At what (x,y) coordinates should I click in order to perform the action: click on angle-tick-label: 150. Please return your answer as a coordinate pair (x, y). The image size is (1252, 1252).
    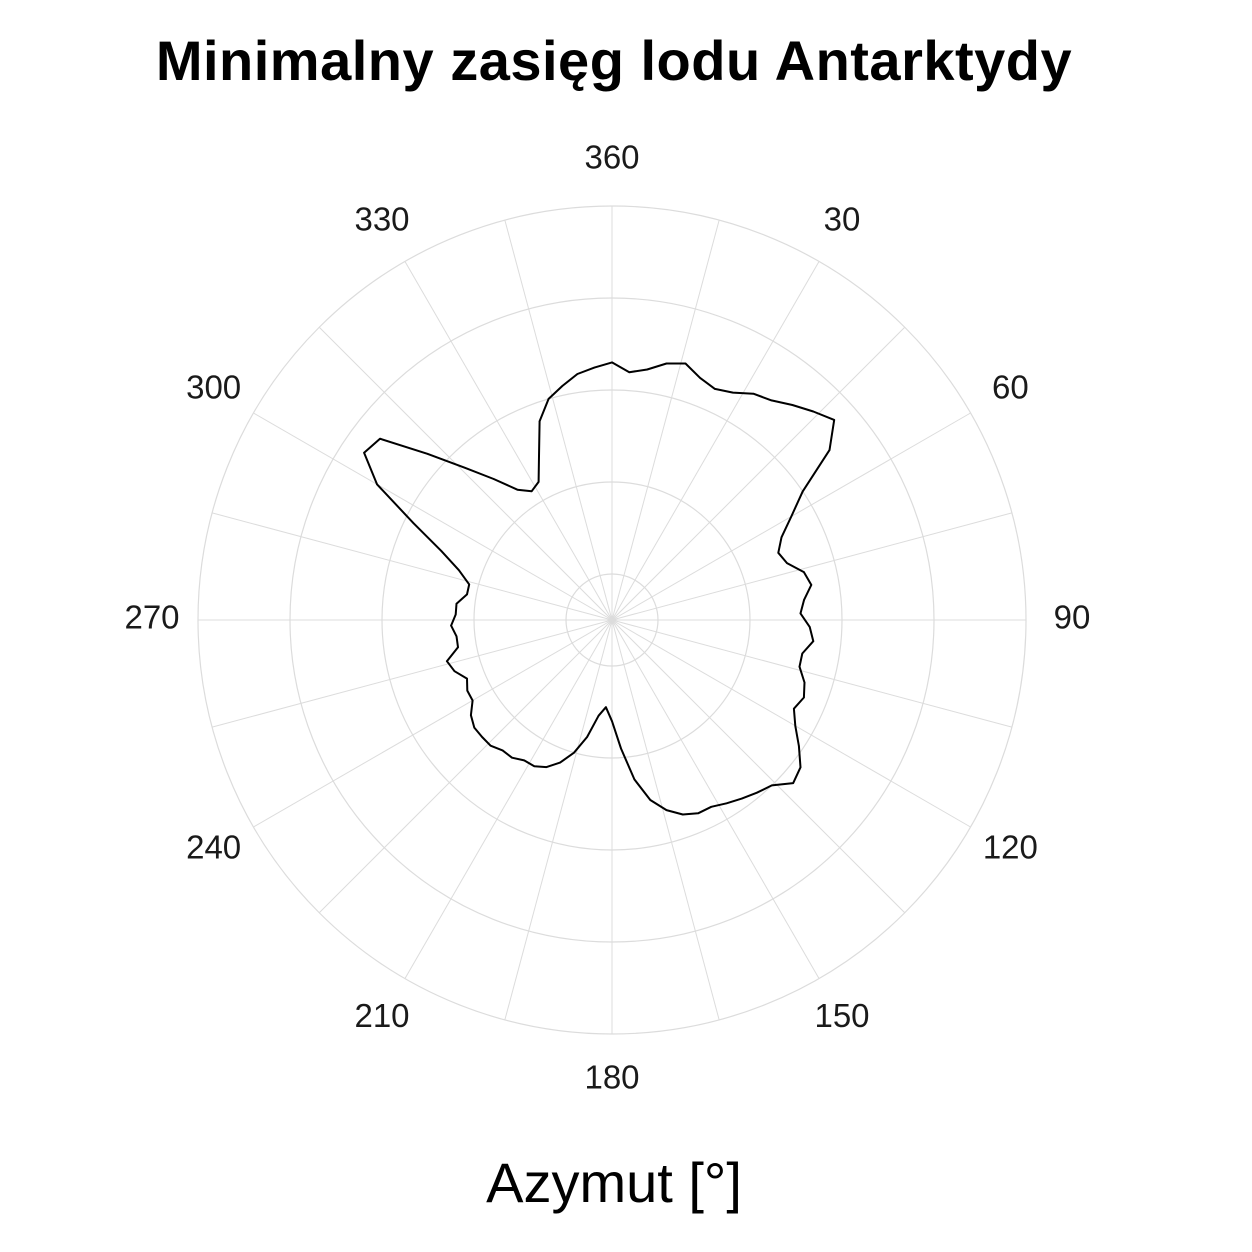
    Looking at the image, I should click on (841, 1015).